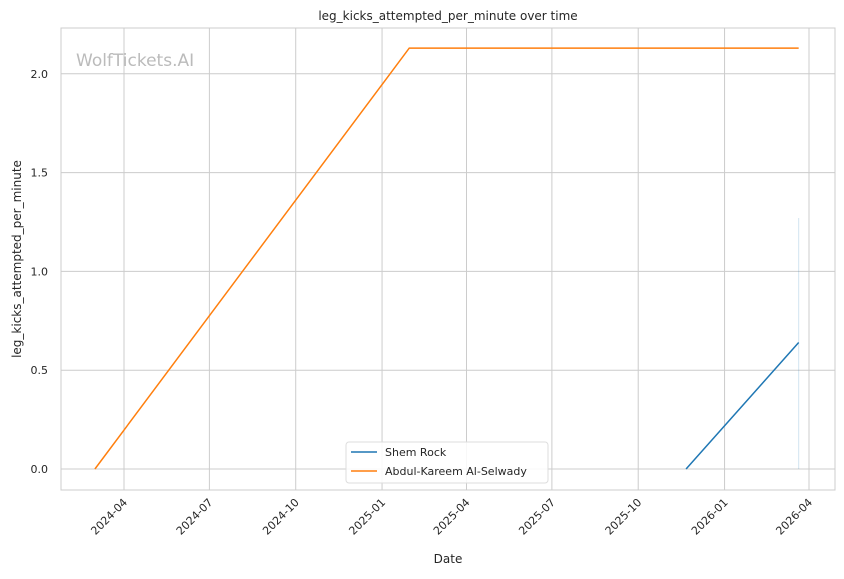 This screenshot has height=579, width=844. What do you see at coordinates (367, 517) in the screenshot?
I see `x-tick-label: 2025-01` at bounding box center [367, 517].